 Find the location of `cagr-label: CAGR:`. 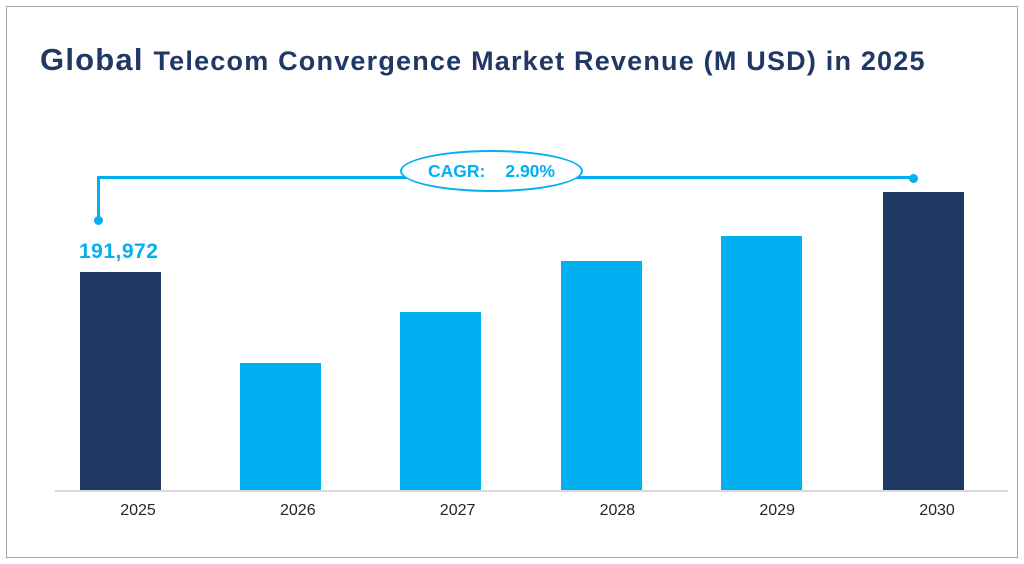

cagr-label: CAGR: is located at coordinates (457, 170).